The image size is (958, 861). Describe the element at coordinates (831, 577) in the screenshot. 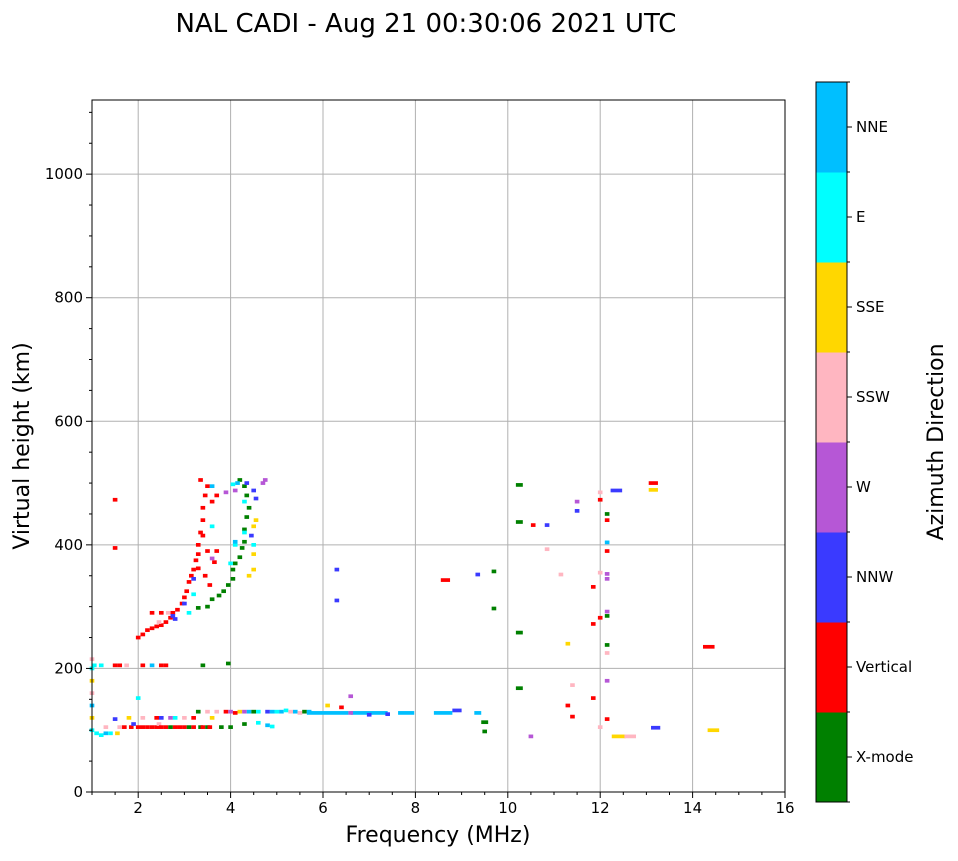

I see `colorbar-segment-nnw` at that location.